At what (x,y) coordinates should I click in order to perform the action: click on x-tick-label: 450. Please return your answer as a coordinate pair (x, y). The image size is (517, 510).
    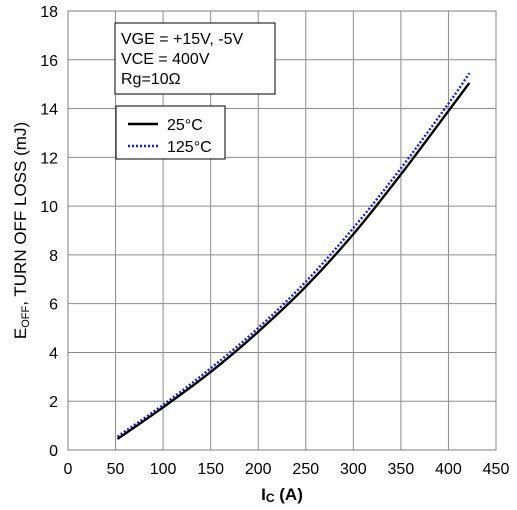
    Looking at the image, I should click on (496, 469).